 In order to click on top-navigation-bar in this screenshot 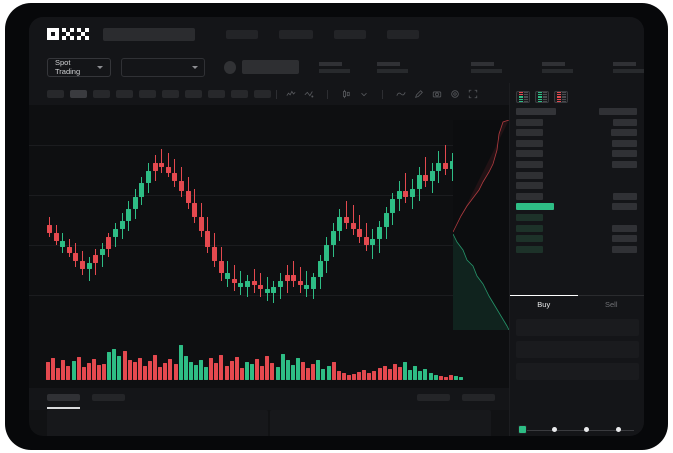, I will do `click(336, 34)`.